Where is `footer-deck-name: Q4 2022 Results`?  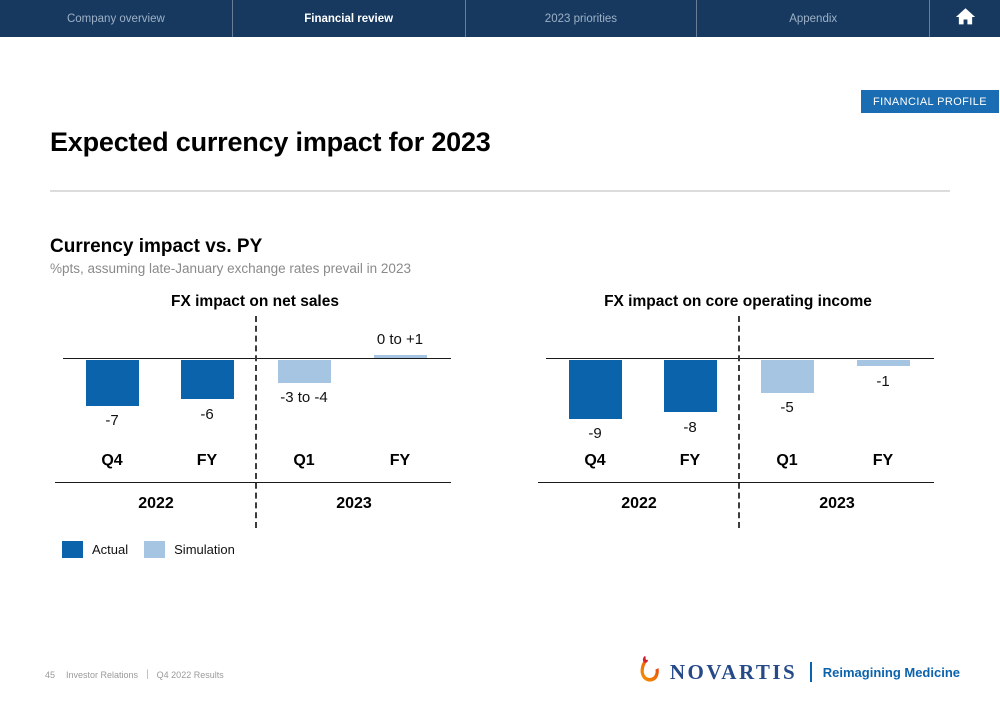 footer-deck-name: Q4 2022 Results is located at coordinates (190, 674).